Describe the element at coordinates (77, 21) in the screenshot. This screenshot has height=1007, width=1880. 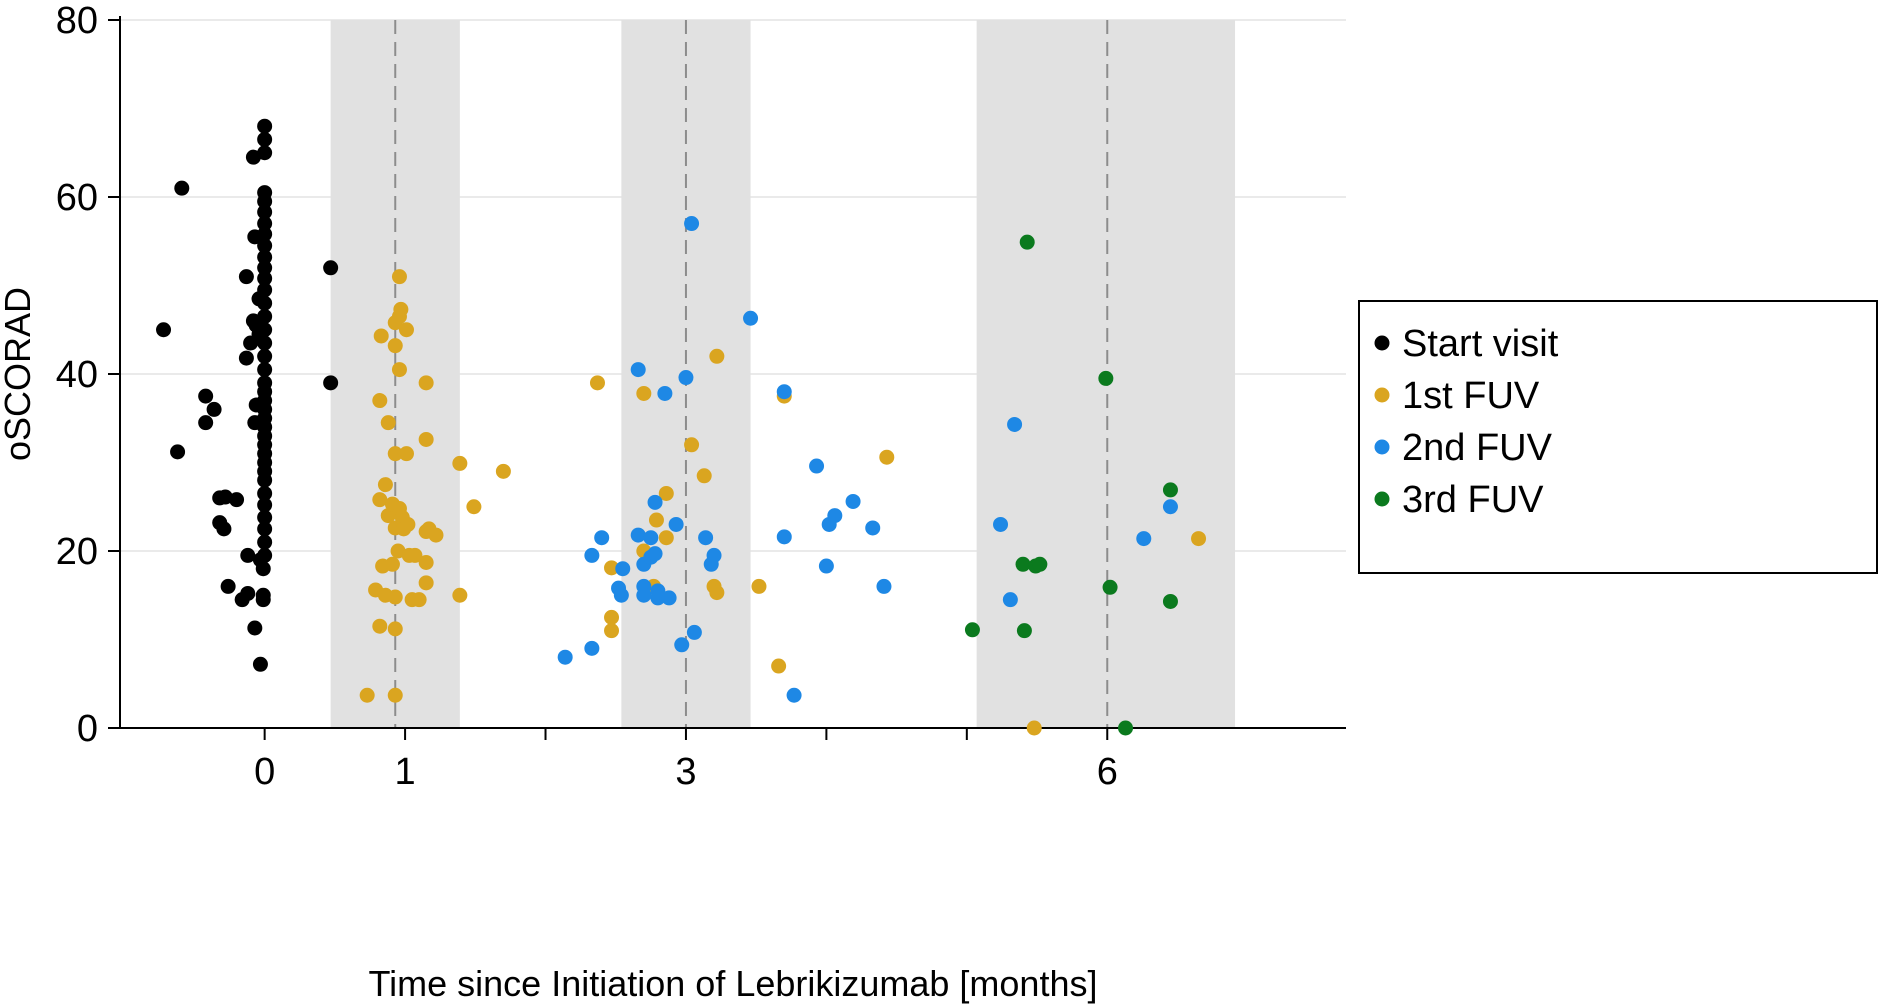
I see `y-tick-label-80: 80` at that location.